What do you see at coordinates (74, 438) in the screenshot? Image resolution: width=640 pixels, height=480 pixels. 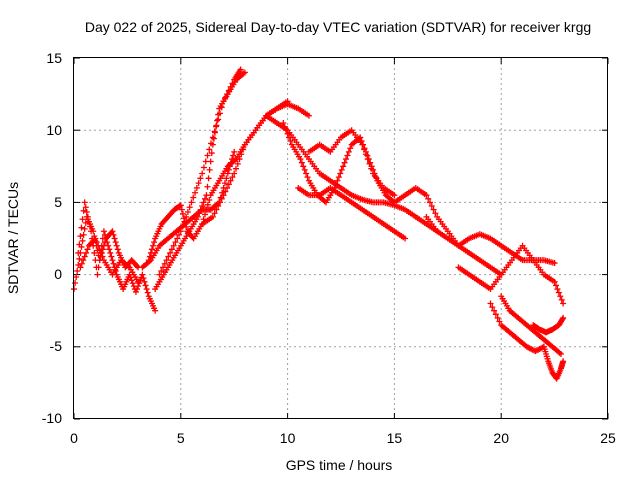 I see `x-tick-label: 0` at bounding box center [74, 438].